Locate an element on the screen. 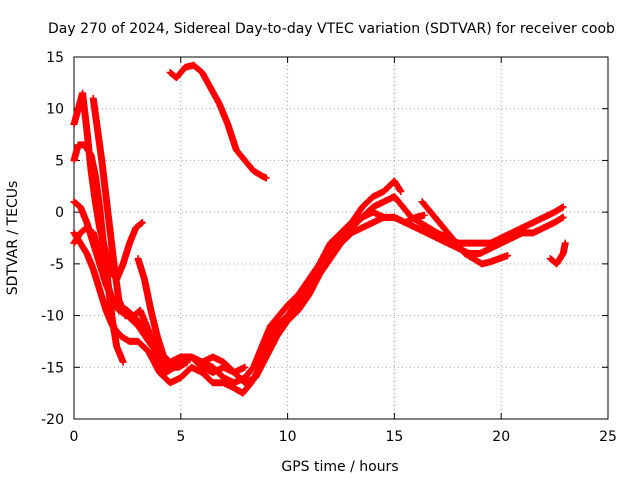  y-tick-label: 5 is located at coordinates (59, 161).